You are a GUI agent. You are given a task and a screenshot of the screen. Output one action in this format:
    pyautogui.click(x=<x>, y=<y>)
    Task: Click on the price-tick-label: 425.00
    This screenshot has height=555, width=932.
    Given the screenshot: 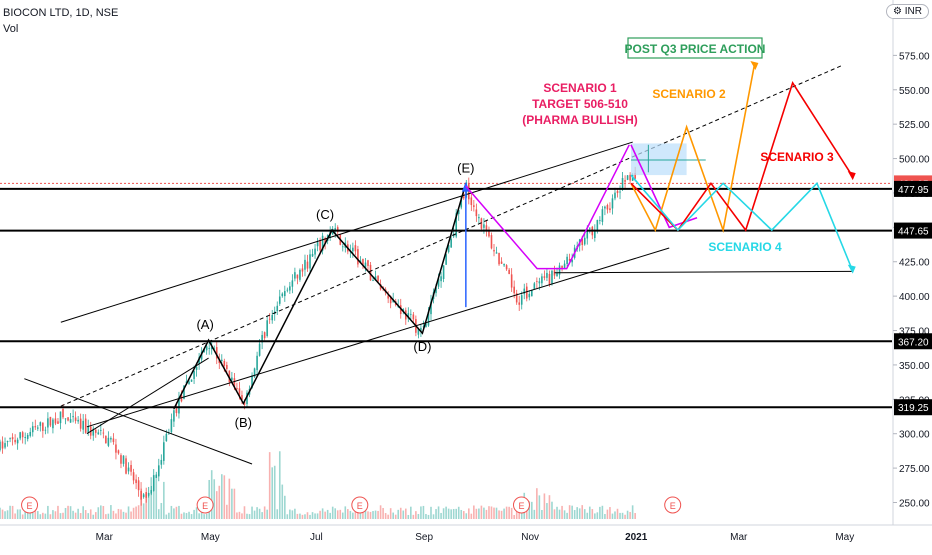 What is the action you would take?
    pyautogui.click(x=914, y=263)
    